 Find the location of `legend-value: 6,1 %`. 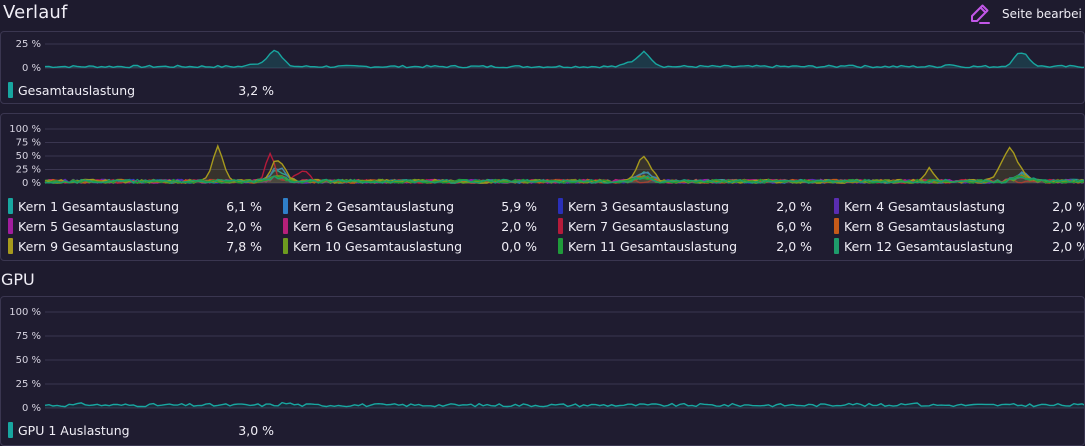

legend-value: 6,1 % is located at coordinates (244, 206).